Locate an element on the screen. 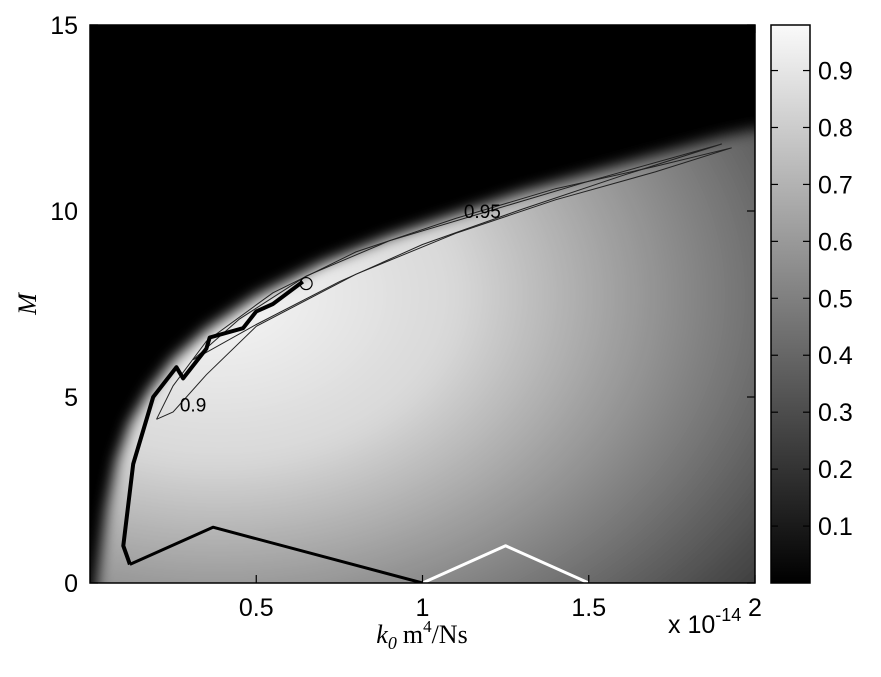 This screenshot has width=881, height=677. contour-label-0.9: 0.9 is located at coordinates (193, 405).